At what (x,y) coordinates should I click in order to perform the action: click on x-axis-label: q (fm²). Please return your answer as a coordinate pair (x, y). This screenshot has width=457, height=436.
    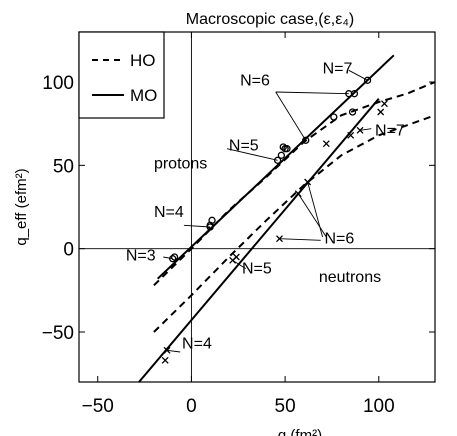
    Looking at the image, I should click on (300, 431).